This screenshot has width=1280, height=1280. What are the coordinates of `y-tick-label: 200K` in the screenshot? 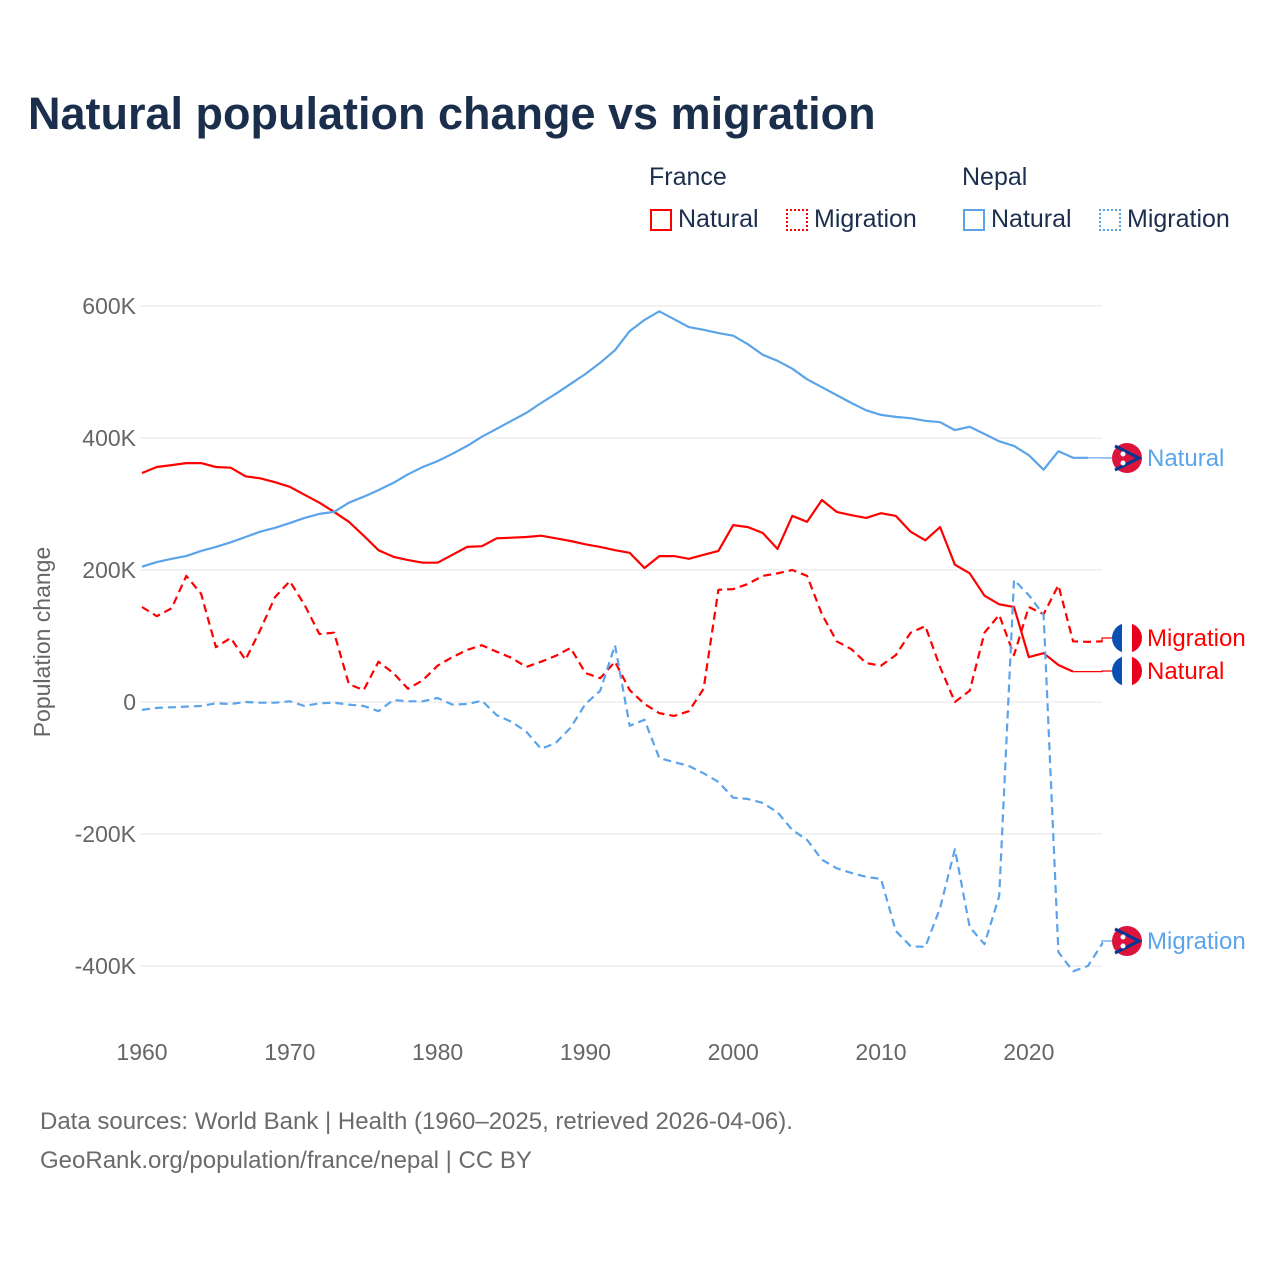 It's located at (109, 570).